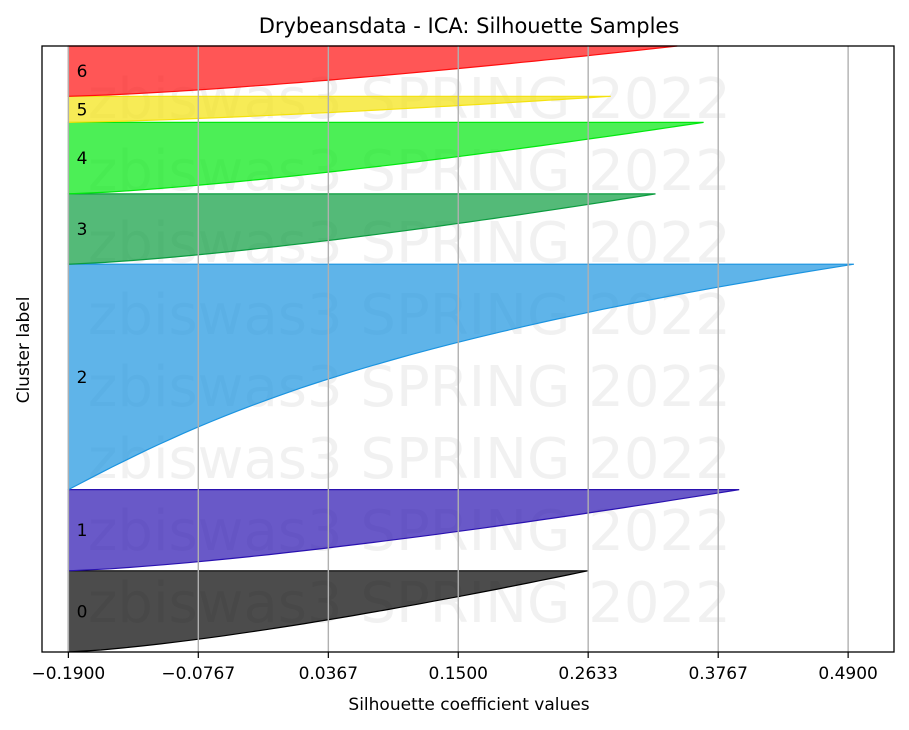 The width and height of the screenshot is (909, 730). What do you see at coordinates (82, 612) in the screenshot?
I see `cluster-label-0: 0` at bounding box center [82, 612].